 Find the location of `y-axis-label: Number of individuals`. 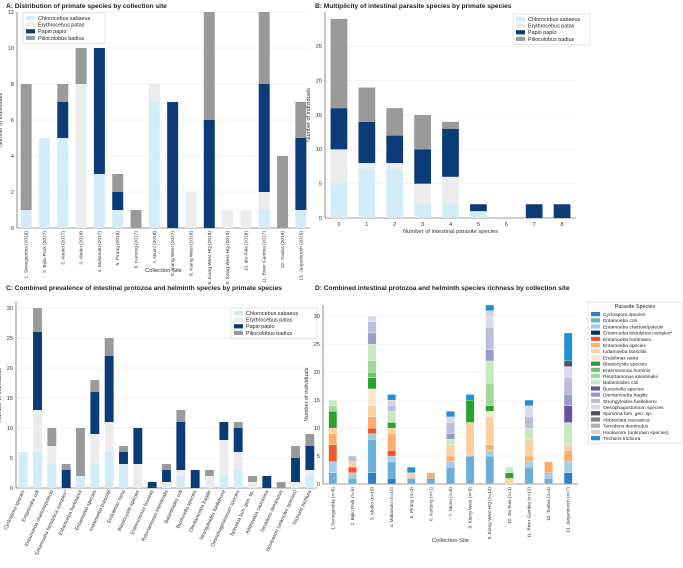

y-axis-label: Number of individuals is located at coordinates (309, 115).